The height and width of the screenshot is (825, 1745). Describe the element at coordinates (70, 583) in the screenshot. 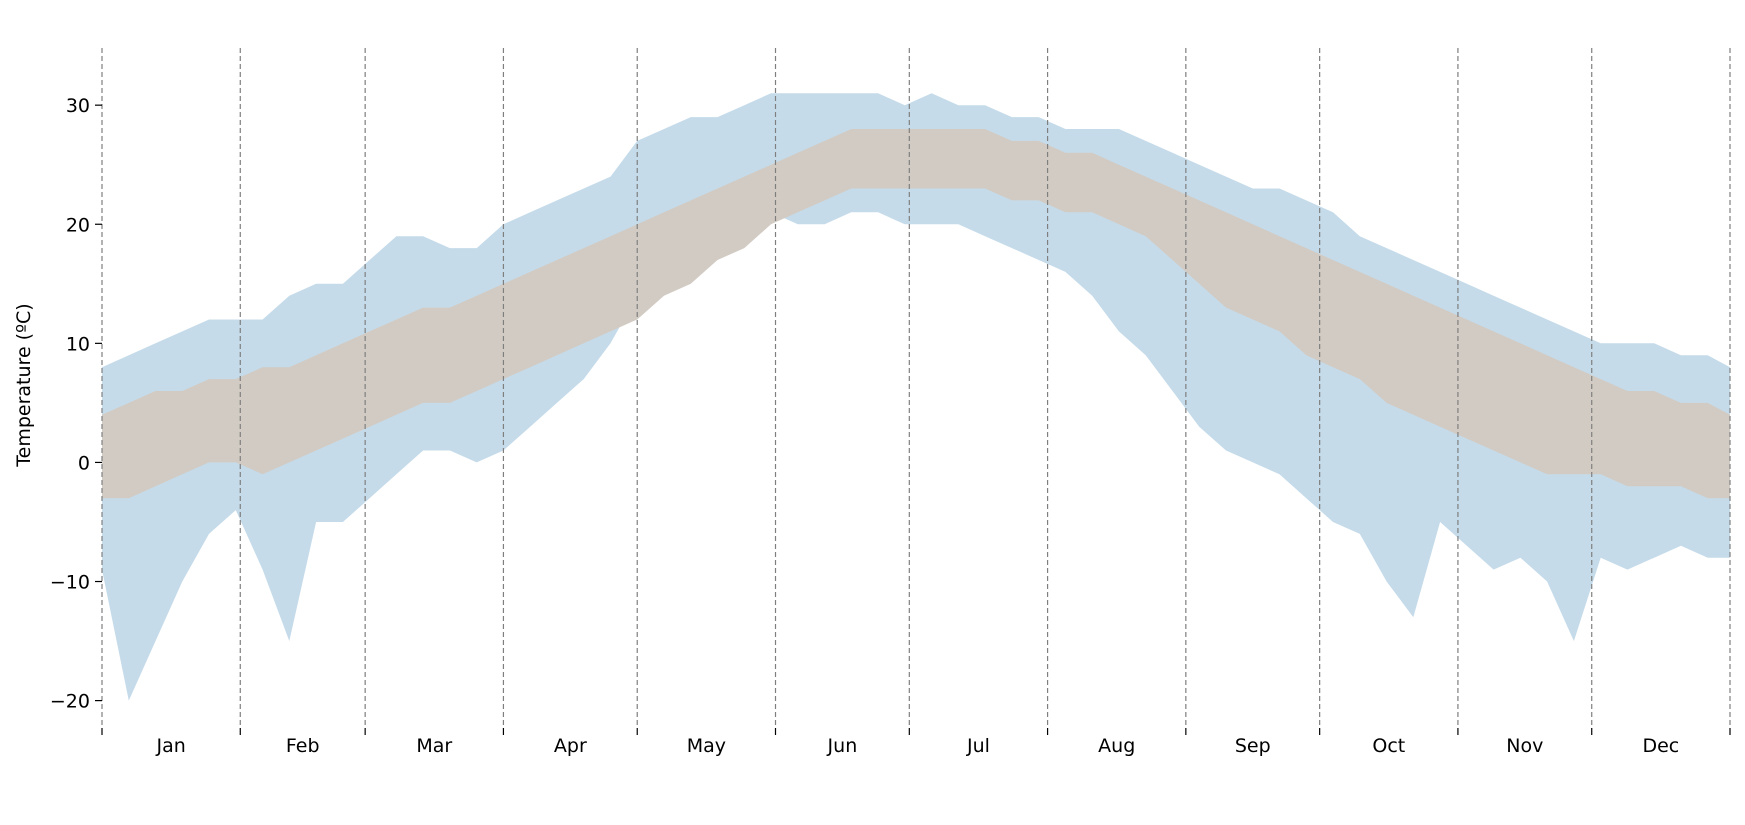

I see `y-tick-label-4: −10` at that location.